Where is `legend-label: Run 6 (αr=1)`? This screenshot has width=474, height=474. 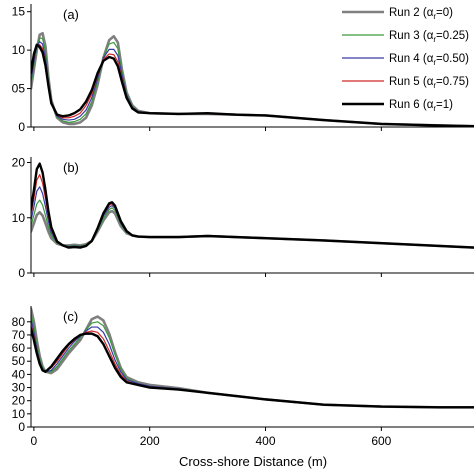
legend-label: Run 6 (αr=1) is located at coordinates (421, 106).